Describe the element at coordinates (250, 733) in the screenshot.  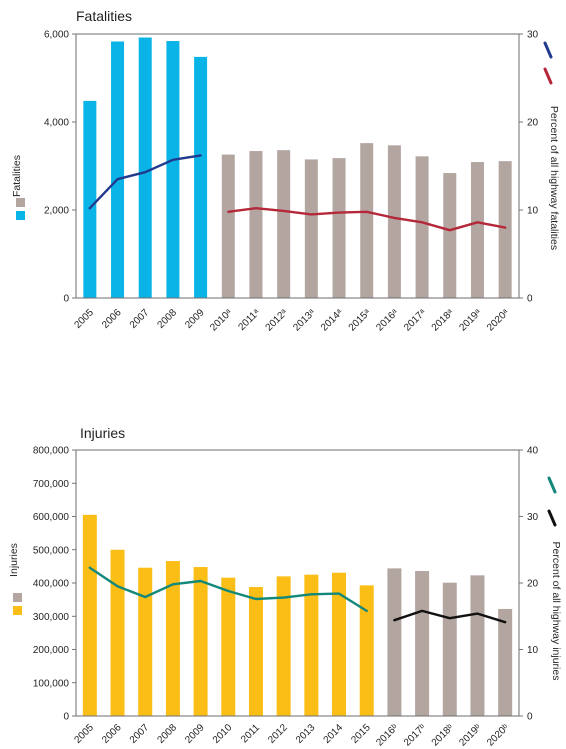
I see `x-tick-label: 2011` at that location.